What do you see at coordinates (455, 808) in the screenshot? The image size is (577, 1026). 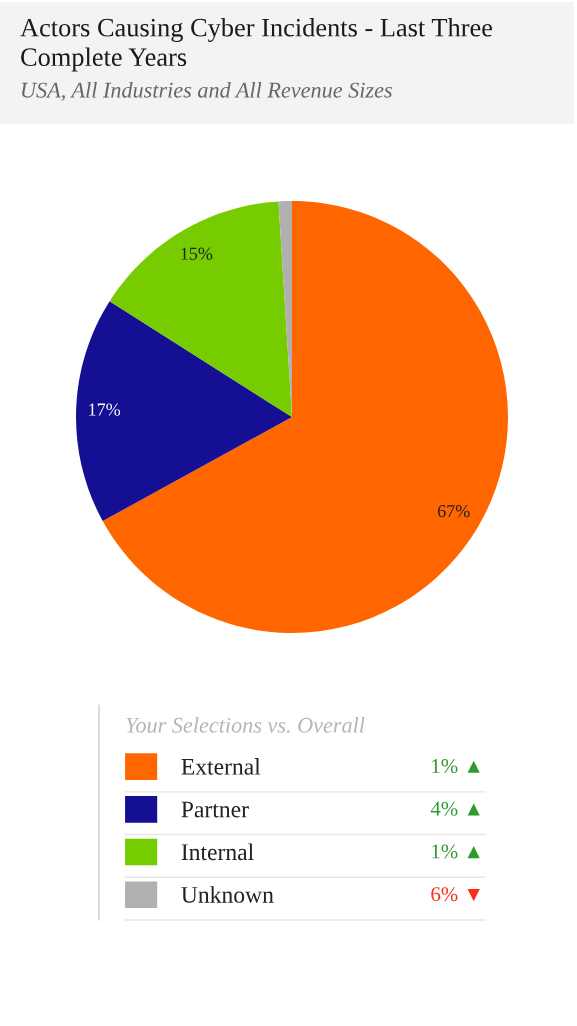 I see `text: 4% ▲` at bounding box center [455, 808].